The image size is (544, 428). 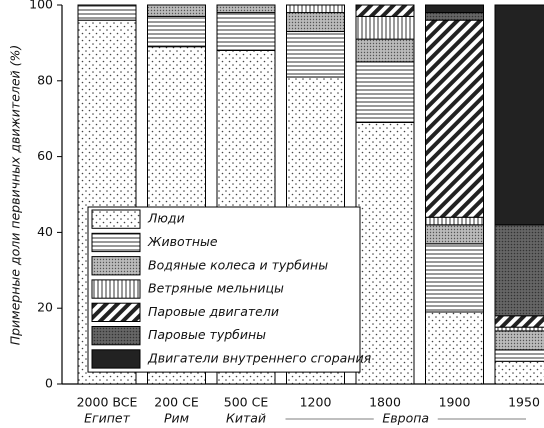 I want to click on x-tick-label: 1200, so click(x=316, y=402).